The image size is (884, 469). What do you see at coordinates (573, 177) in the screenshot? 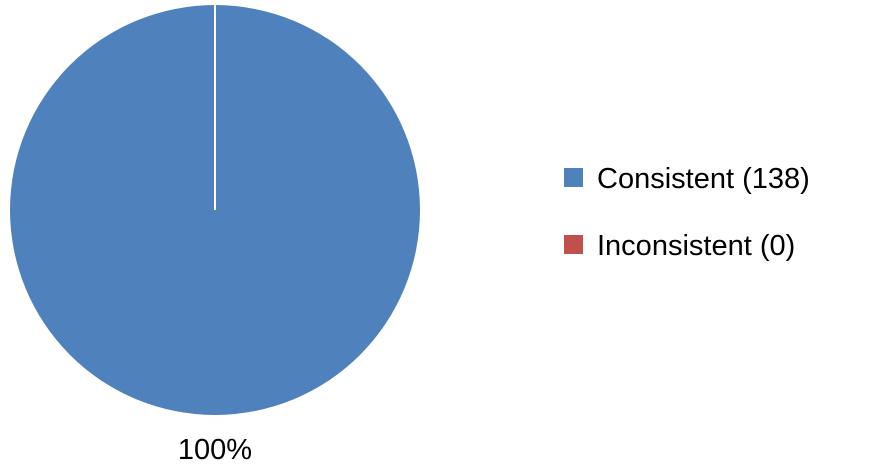
I see `legend-swatch-consistent` at bounding box center [573, 177].